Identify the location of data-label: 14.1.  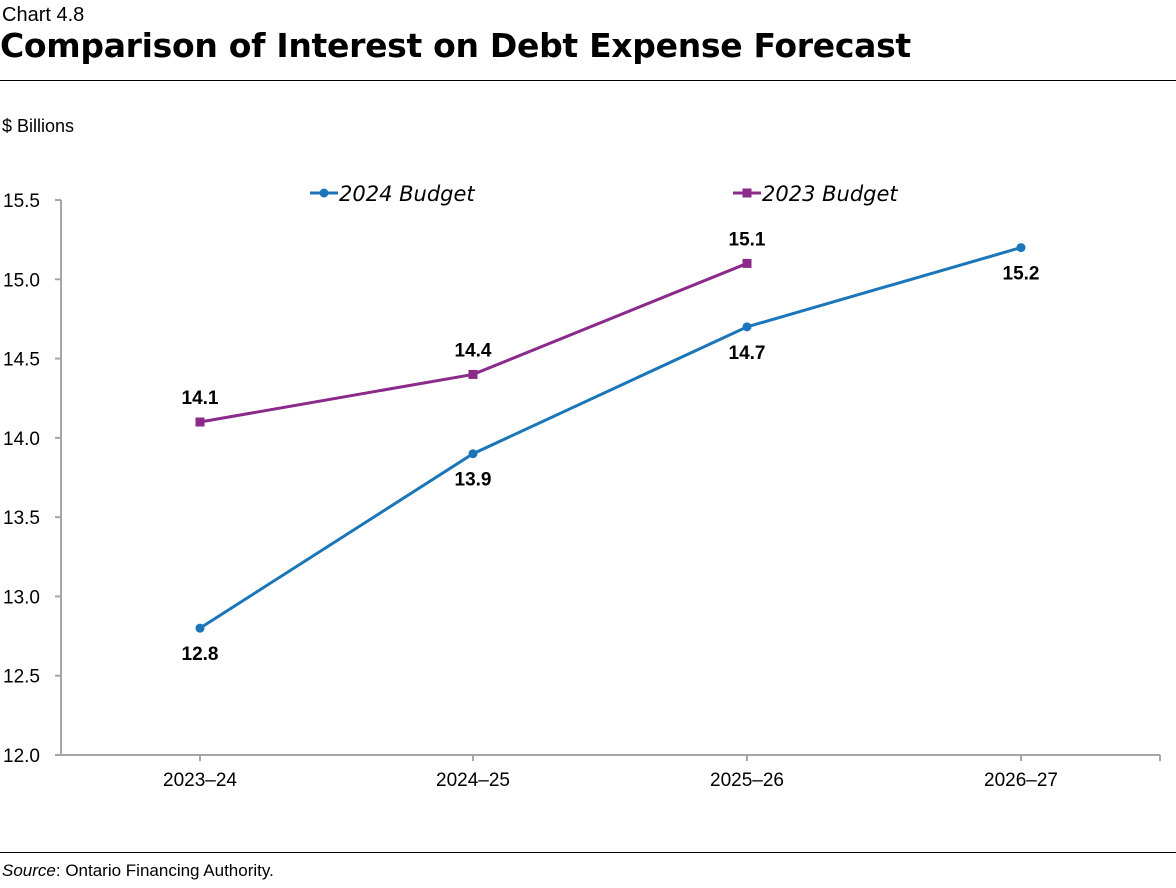
(200, 398).